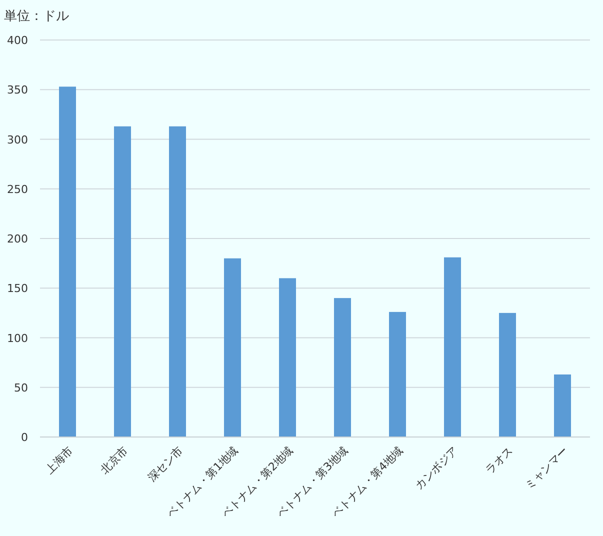 This screenshot has height=536, width=603. Describe the element at coordinates (17, 338) in the screenshot. I see `y-tick-label: 100` at that location.